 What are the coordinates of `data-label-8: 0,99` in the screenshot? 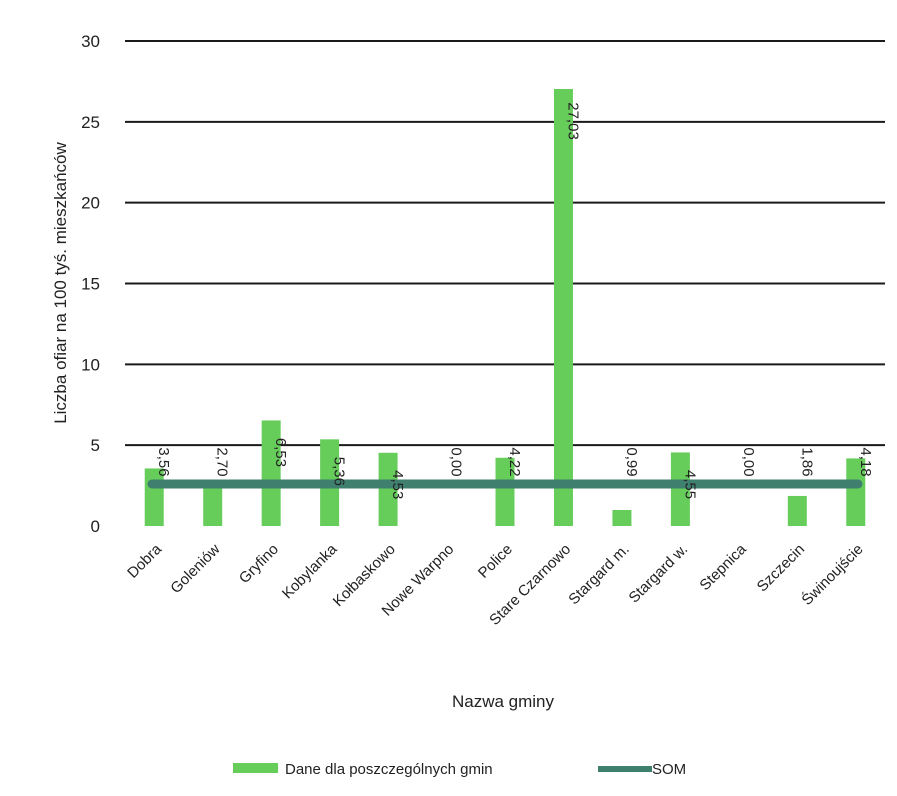 It's located at (631, 461).